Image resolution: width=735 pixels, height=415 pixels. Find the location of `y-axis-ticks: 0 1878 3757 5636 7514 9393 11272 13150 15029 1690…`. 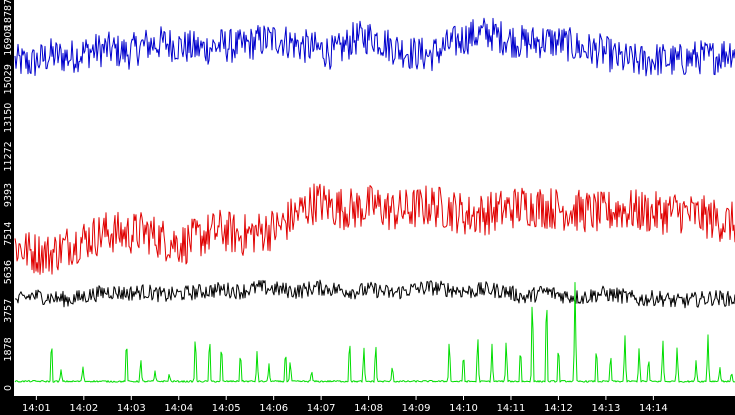

y-axis-ticks: 0 1878 3757 5636 7514 9393 11272 13150 15029 1690… is located at coordinates (8, 195).